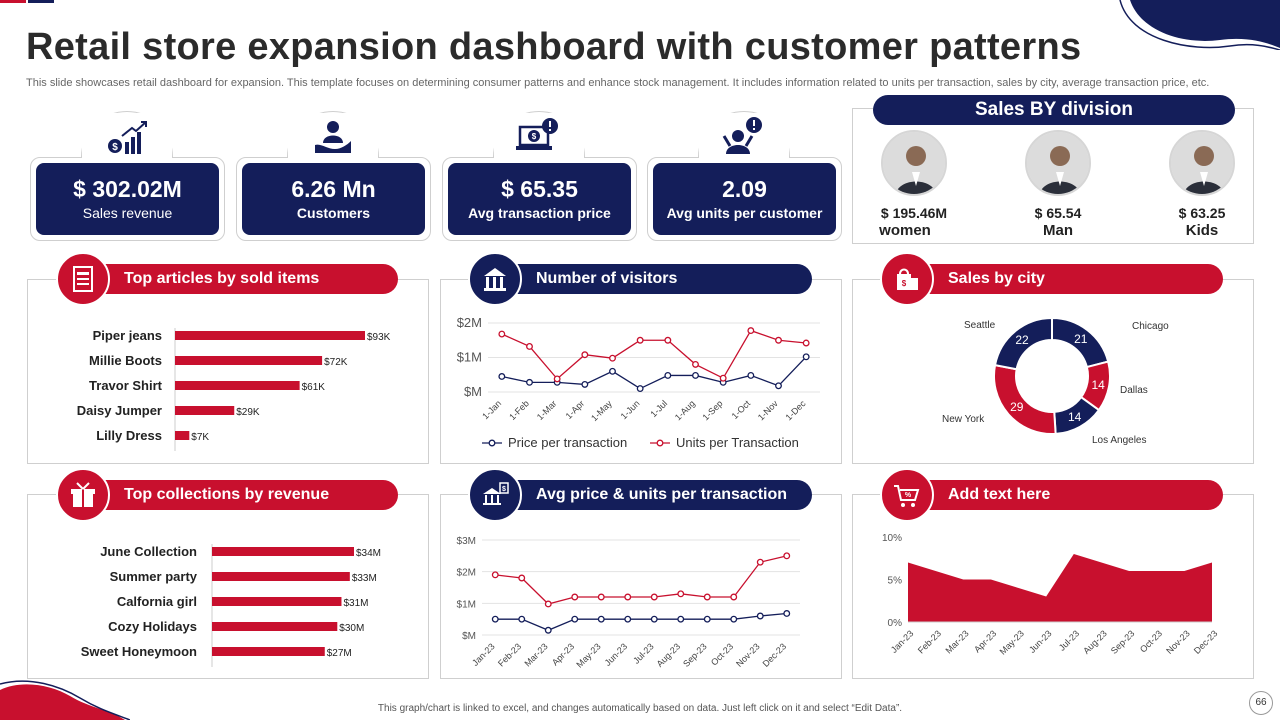  I want to click on x-tick-label: 1-Dec, so click(796, 410).